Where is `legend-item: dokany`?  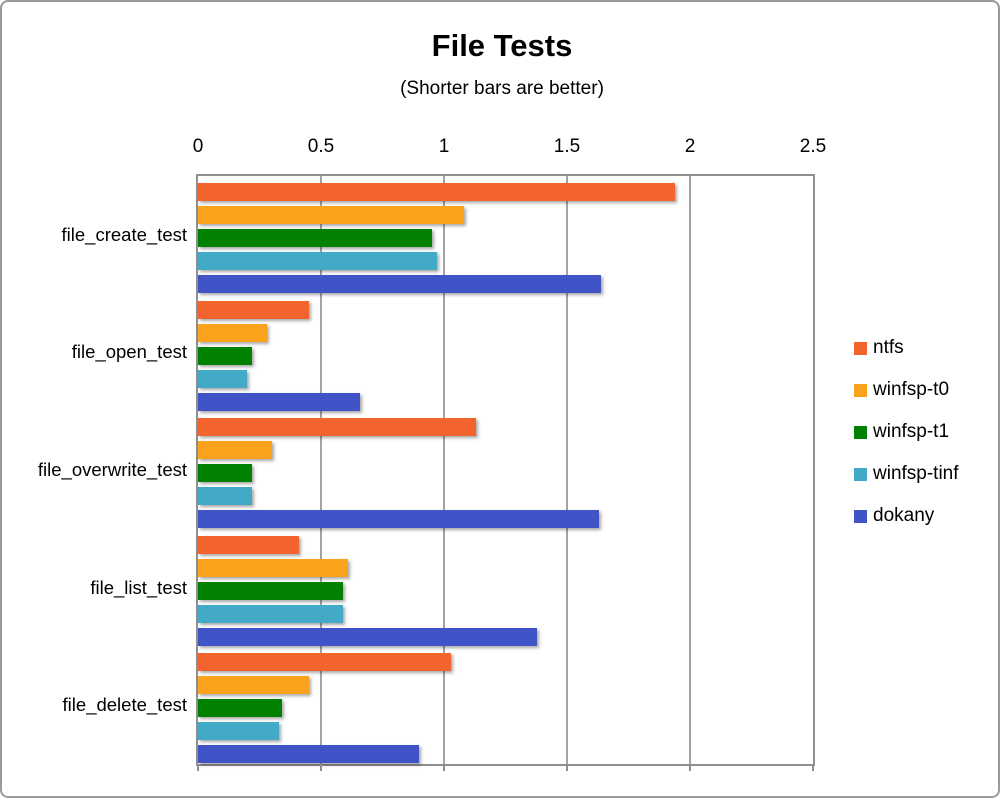 legend-item: dokany is located at coordinates (906, 515).